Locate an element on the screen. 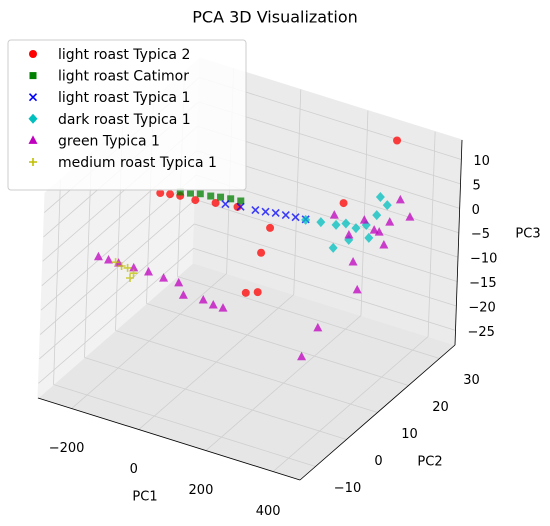 Image resolution: width=550 pixels, height=526 pixels. z-tick-label: −5 is located at coordinates (480, 234).